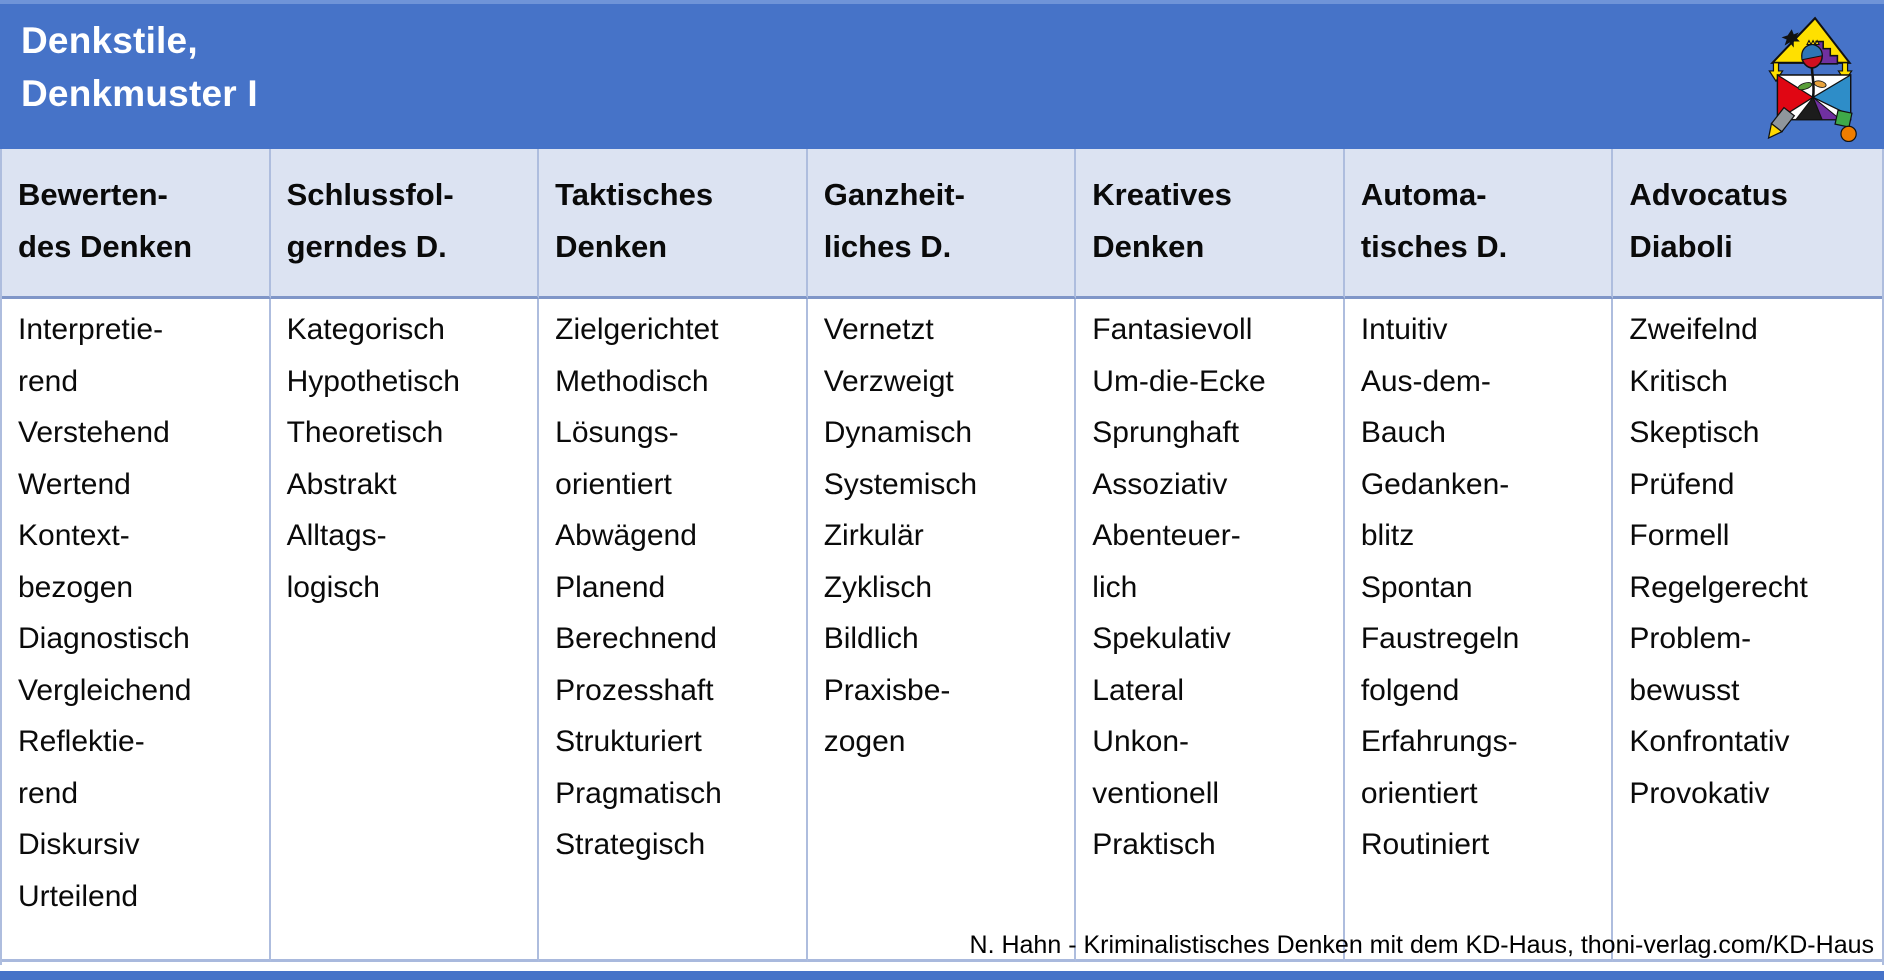  What do you see at coordinates (1781, 123) in the screenshot?
I see `logo-pencil` at bounding box center [1781, 123].